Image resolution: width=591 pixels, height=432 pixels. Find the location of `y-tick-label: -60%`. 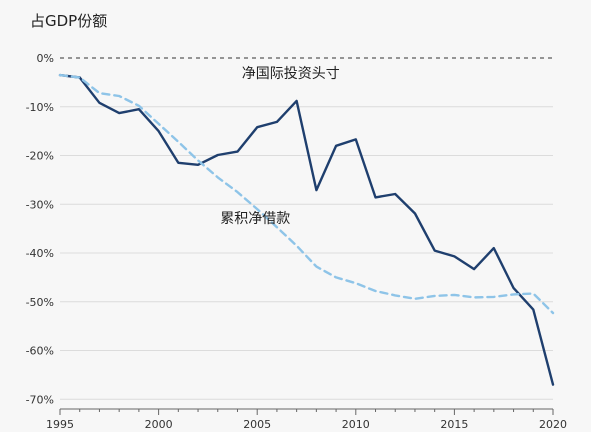

y-tick-label: -60% is located at coordinates (40, 351).